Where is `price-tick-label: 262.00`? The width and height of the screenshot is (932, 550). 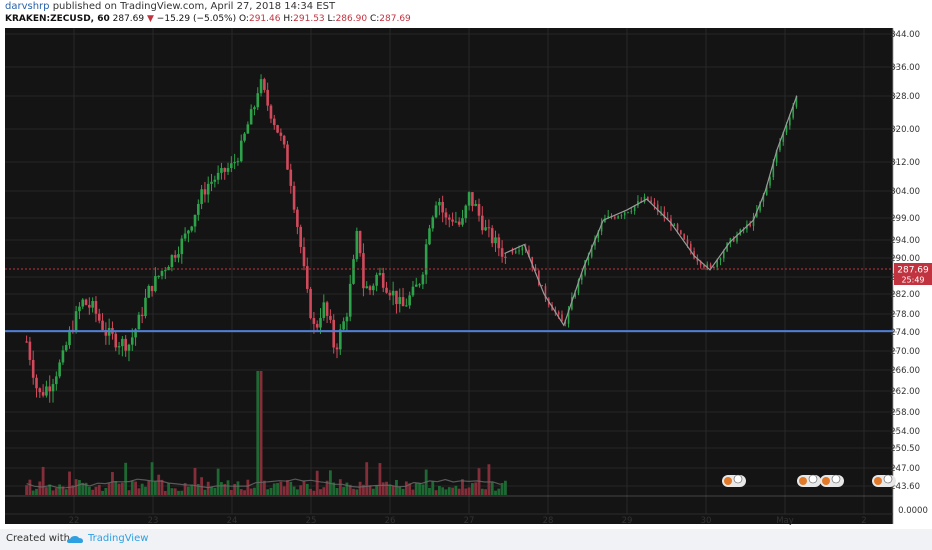 price-tick-label: 262.00 is located at coordinates (905, 392).